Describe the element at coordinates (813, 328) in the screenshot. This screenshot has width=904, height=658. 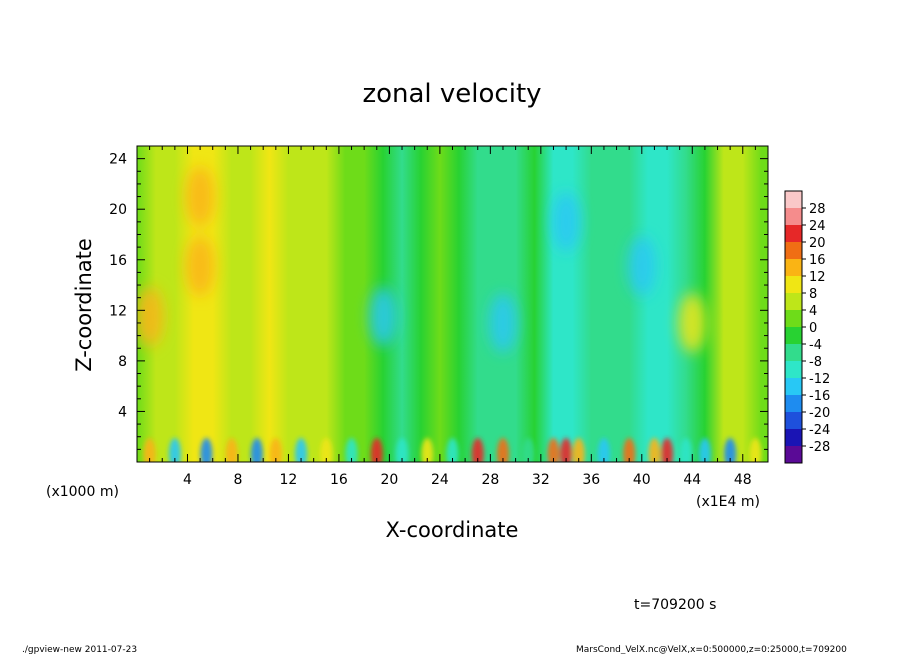
I see `colorbar-label: 0` at that location.